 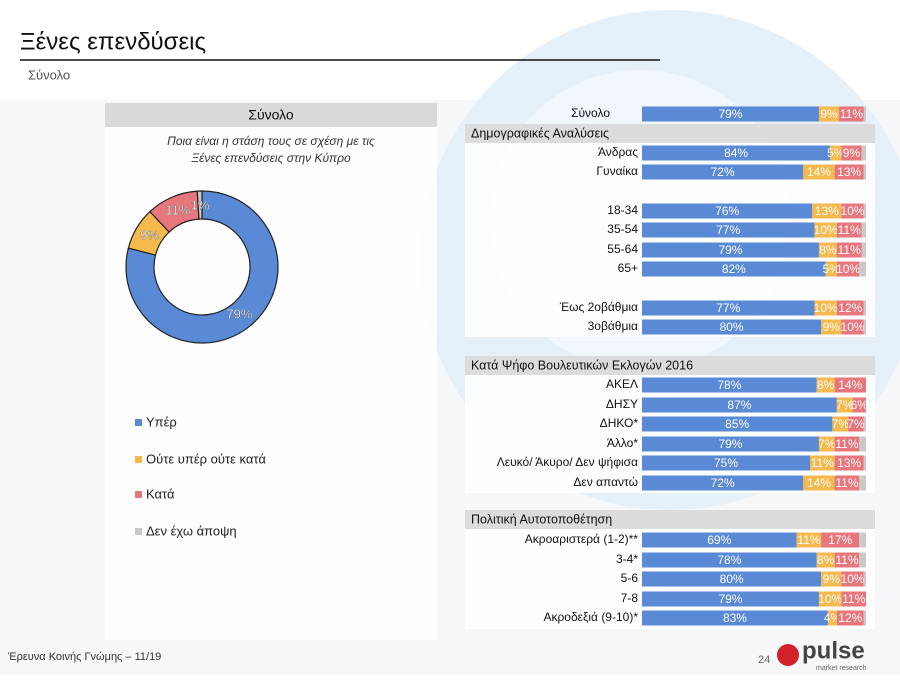 I want to click on bar-label: 82%, so click(x=734, y=269).